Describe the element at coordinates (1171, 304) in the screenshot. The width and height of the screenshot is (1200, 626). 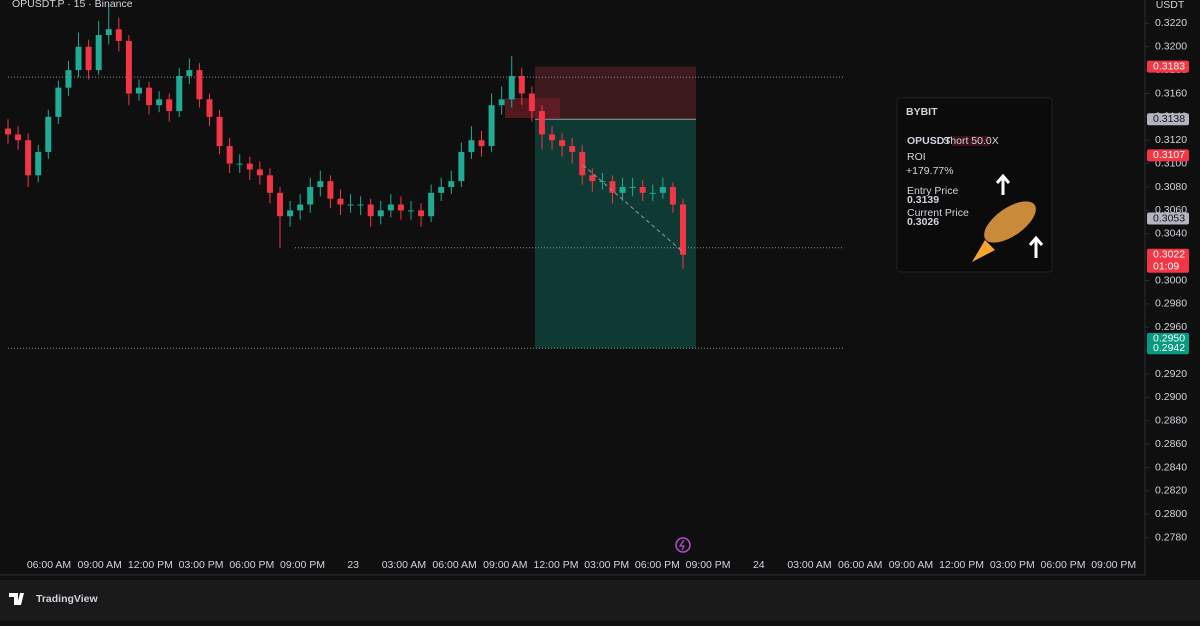
I see `y-tick-label: 0.2980` at that location.